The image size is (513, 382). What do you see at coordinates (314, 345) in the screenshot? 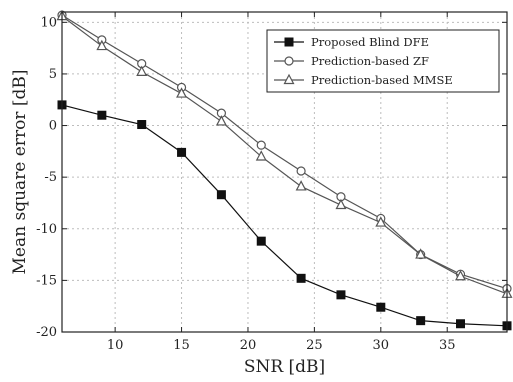
I see `x-tick-label: 25` at bounding box center [314, 345].